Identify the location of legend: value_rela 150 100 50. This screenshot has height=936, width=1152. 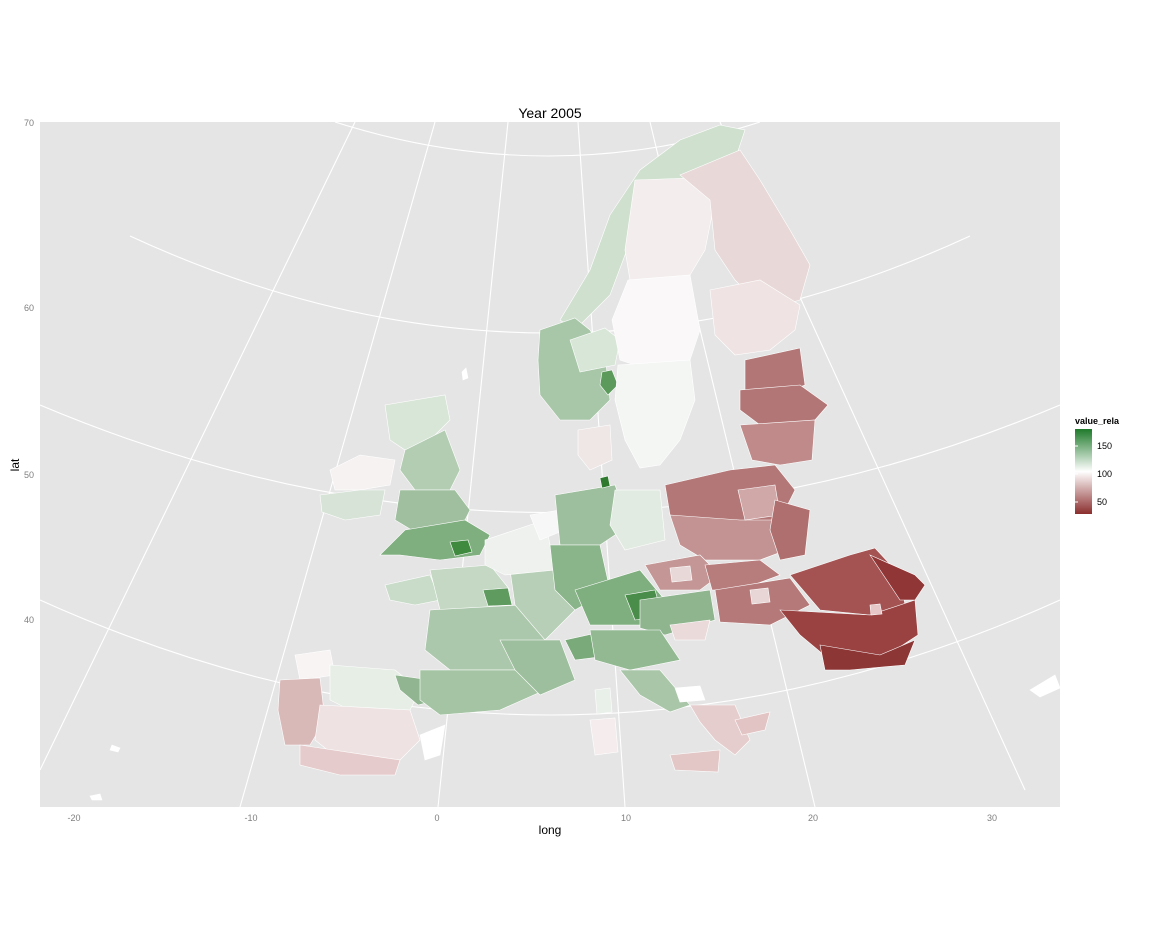
(1097, 465).